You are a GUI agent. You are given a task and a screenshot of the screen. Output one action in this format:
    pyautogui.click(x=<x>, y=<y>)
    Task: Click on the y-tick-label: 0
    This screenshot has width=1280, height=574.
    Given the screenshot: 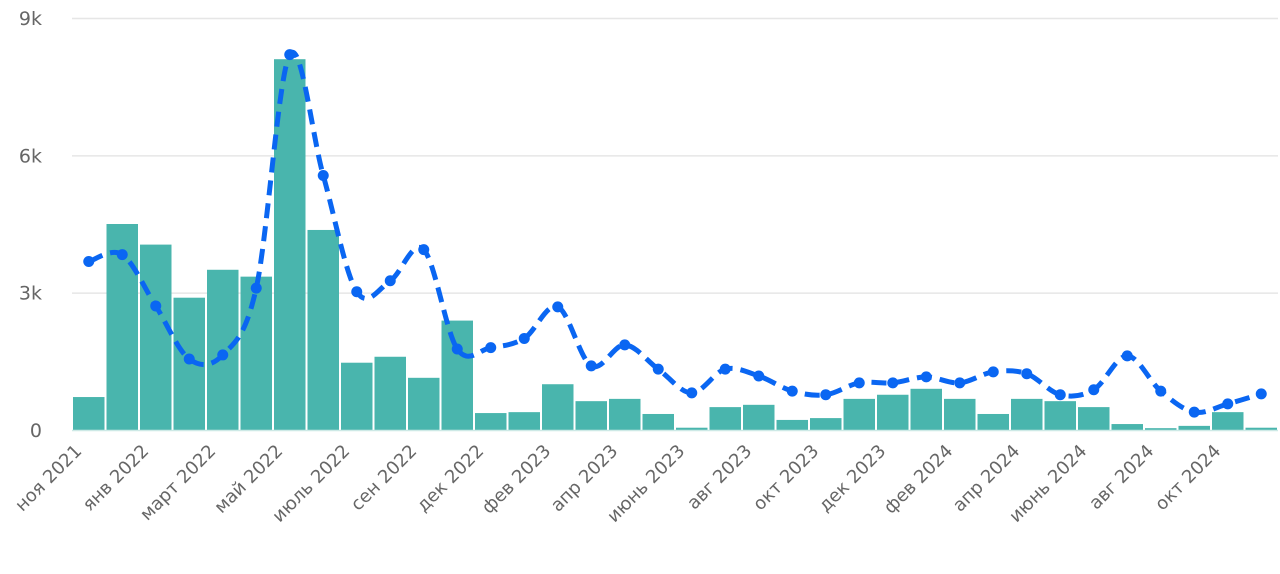 What is the action you would take?
    pyautogui.click(x=36, y=431)
    